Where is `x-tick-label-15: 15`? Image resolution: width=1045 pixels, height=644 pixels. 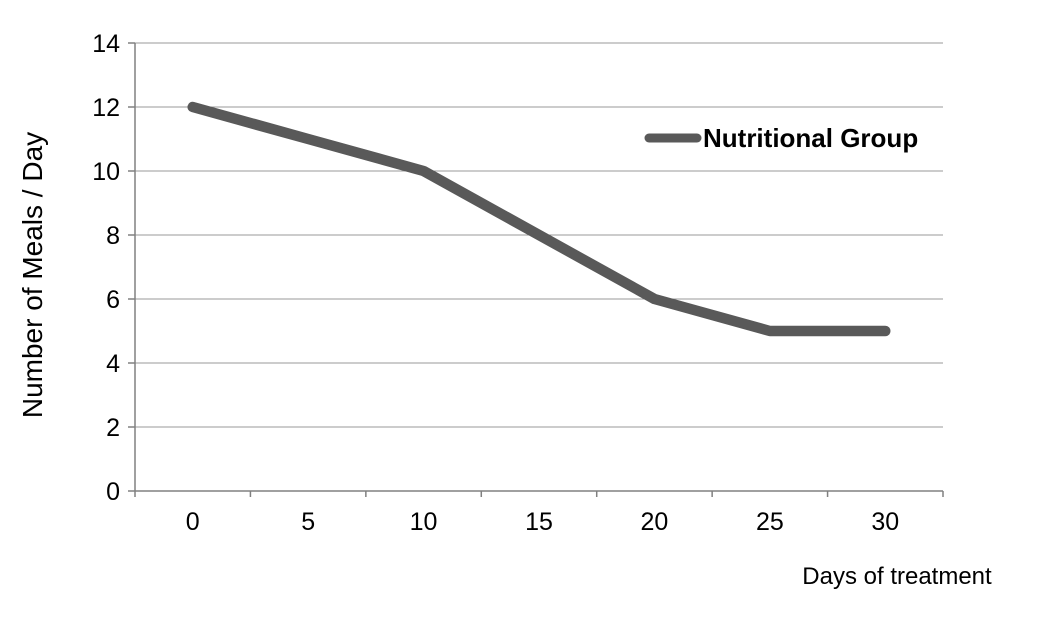
x-tick-label-15: 15 is located at coordinates (539, 522).